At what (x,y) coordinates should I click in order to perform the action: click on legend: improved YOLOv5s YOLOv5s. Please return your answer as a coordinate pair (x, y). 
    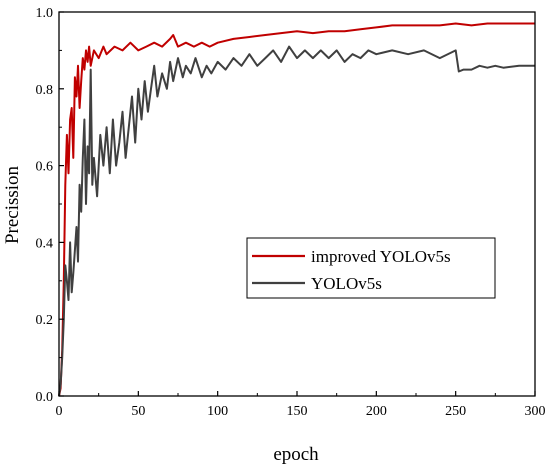
    Looking at the image, I should click on (371, 268).